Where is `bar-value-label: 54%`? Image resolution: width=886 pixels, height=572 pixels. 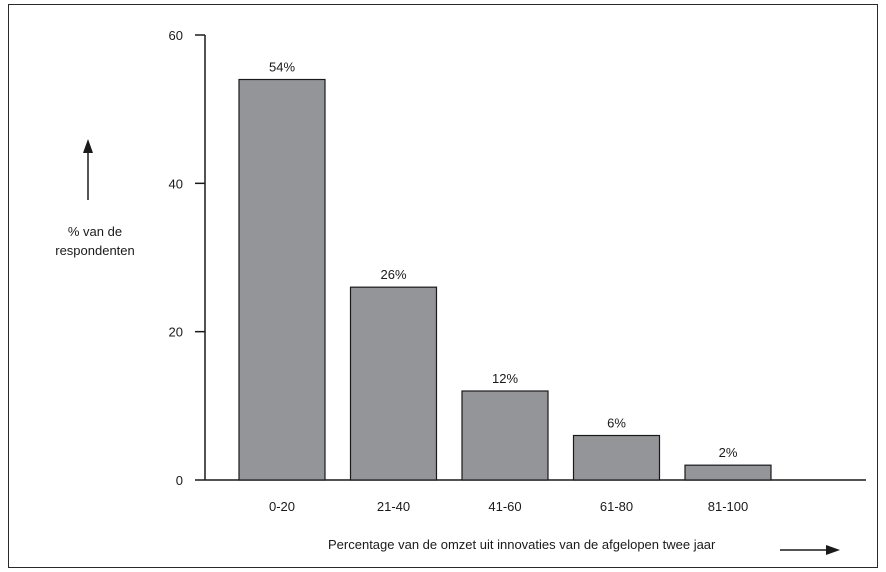
bar-value-label: 54% is located at coordinates (282, 67).